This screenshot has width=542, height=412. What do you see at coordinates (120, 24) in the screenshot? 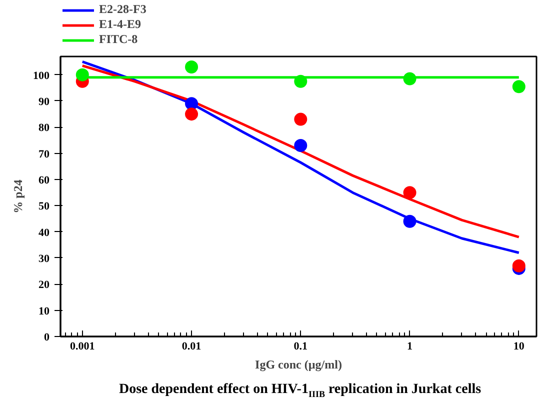
I see `legend-label: E1-4-E9` at bounding box center [120, 24].